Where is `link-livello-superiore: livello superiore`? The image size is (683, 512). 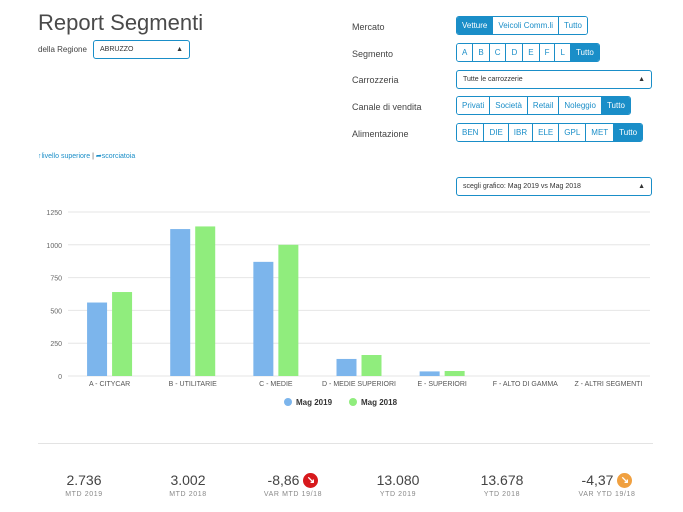
link-livello-superiore: livello superiore is located at coordinates (66, 156).